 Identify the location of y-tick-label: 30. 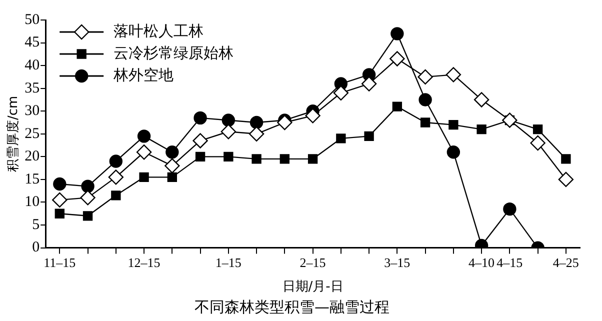
(32, 111).